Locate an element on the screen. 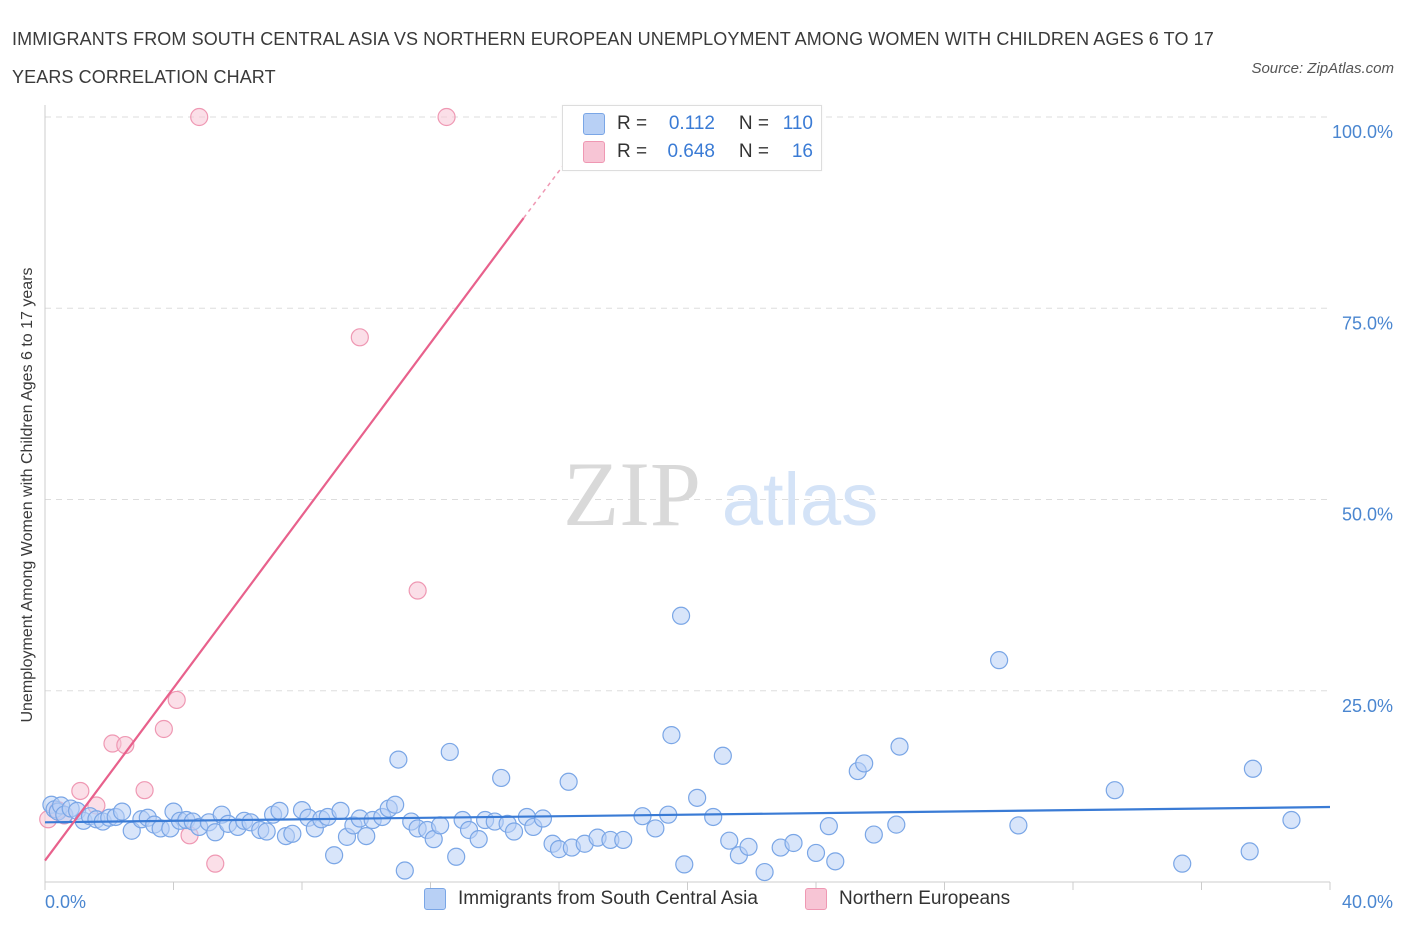  legend-r-value: 0.648 is located at coordinates (691, 151).